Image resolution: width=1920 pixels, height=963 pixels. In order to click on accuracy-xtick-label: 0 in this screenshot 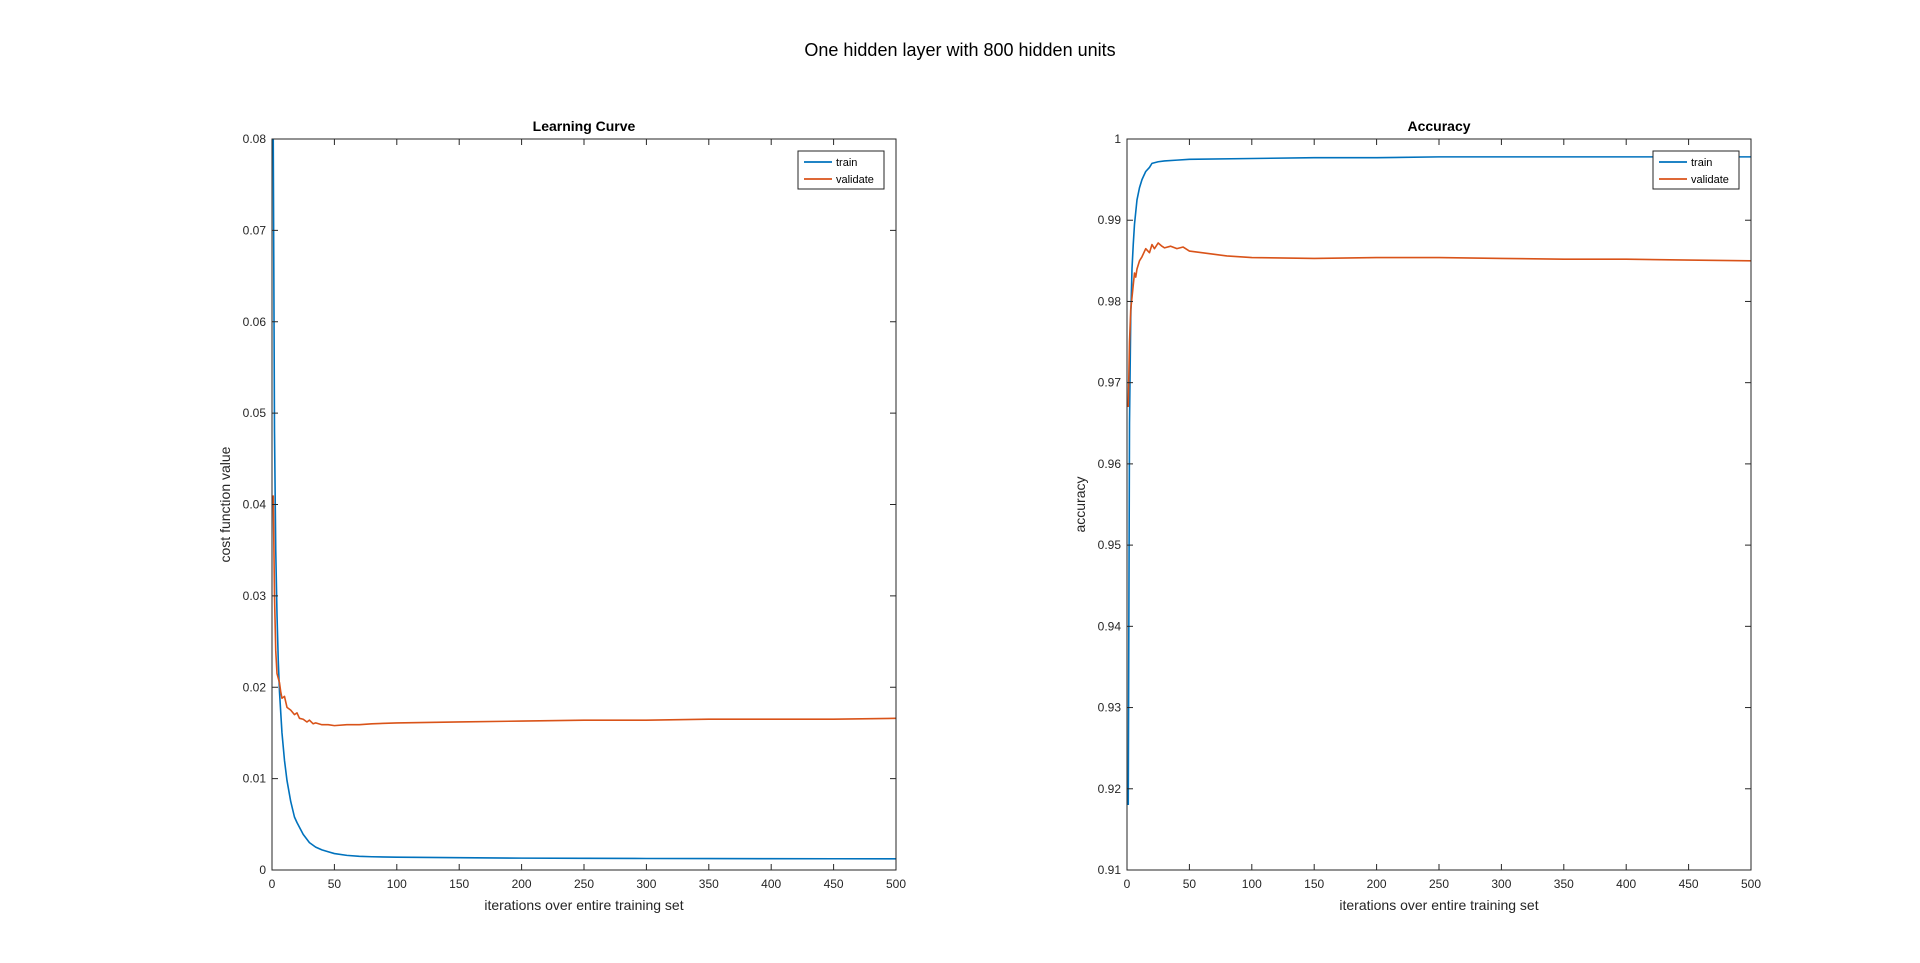, I will do `click(1127, 884)`.